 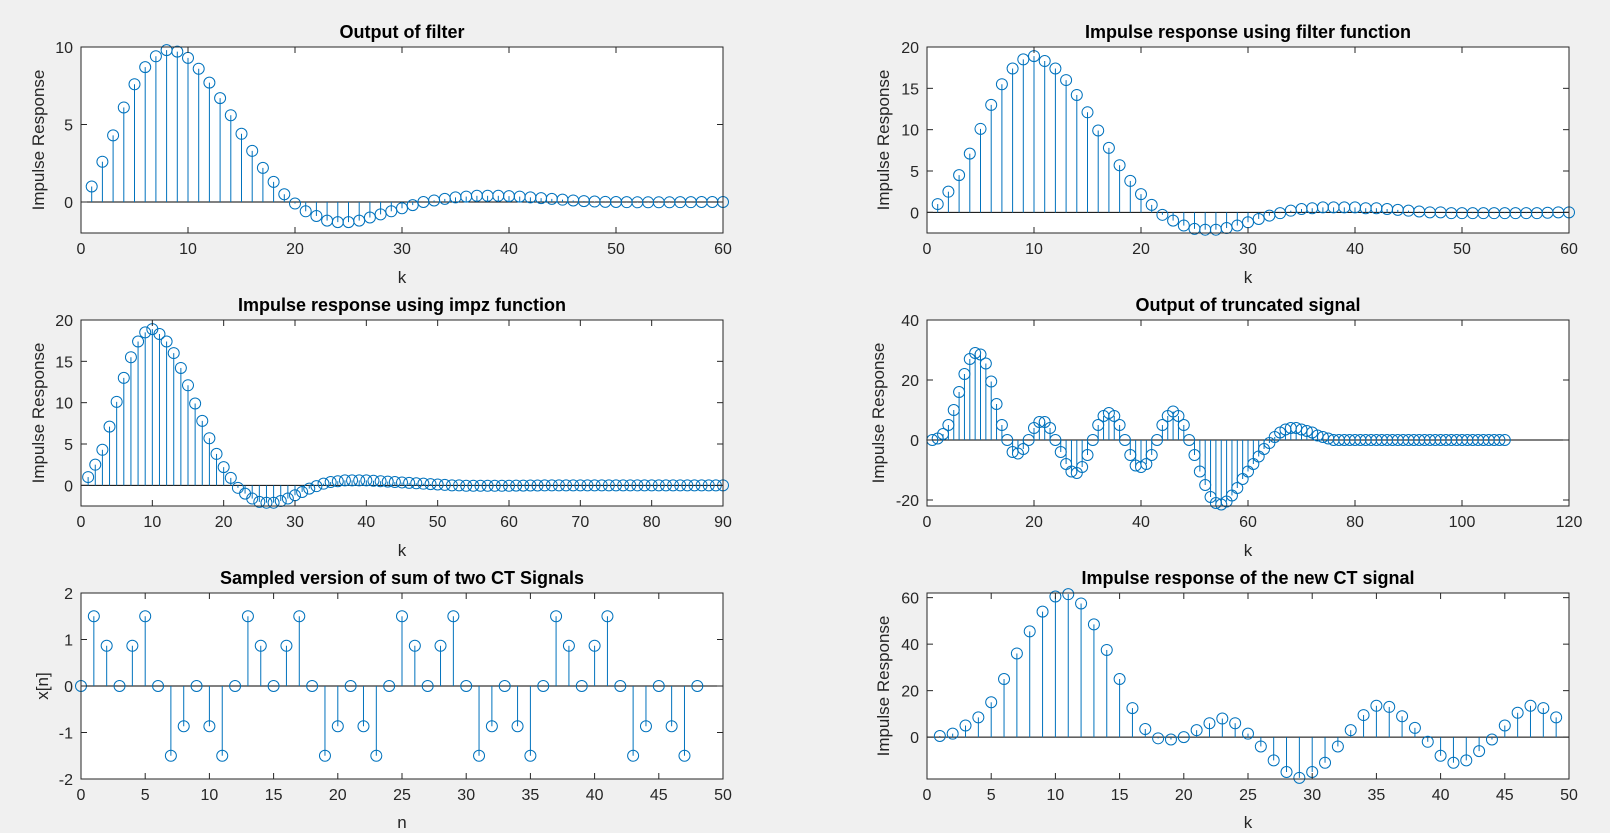 I want to click on axes: 0 10 20 30 40 50 60 0 5 10, so click(x=393, y=149).